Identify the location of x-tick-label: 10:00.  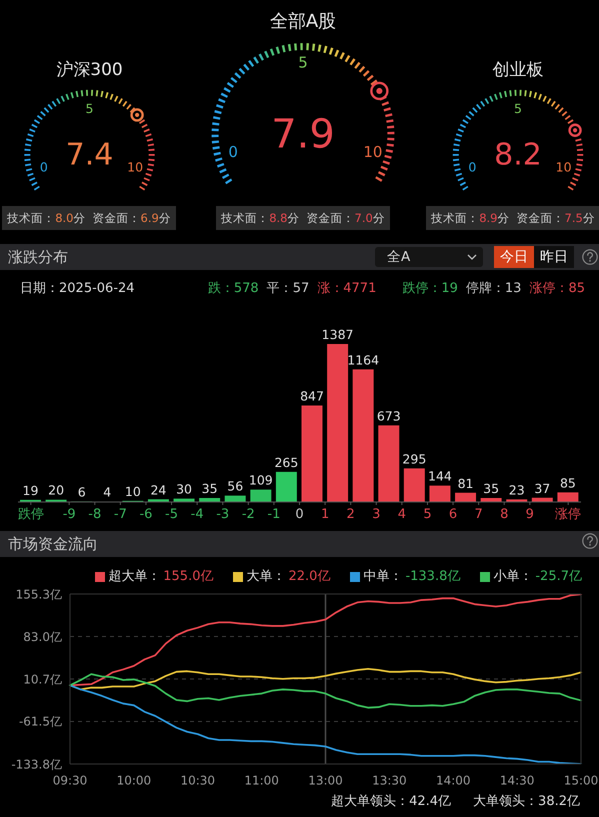
(134, 781).